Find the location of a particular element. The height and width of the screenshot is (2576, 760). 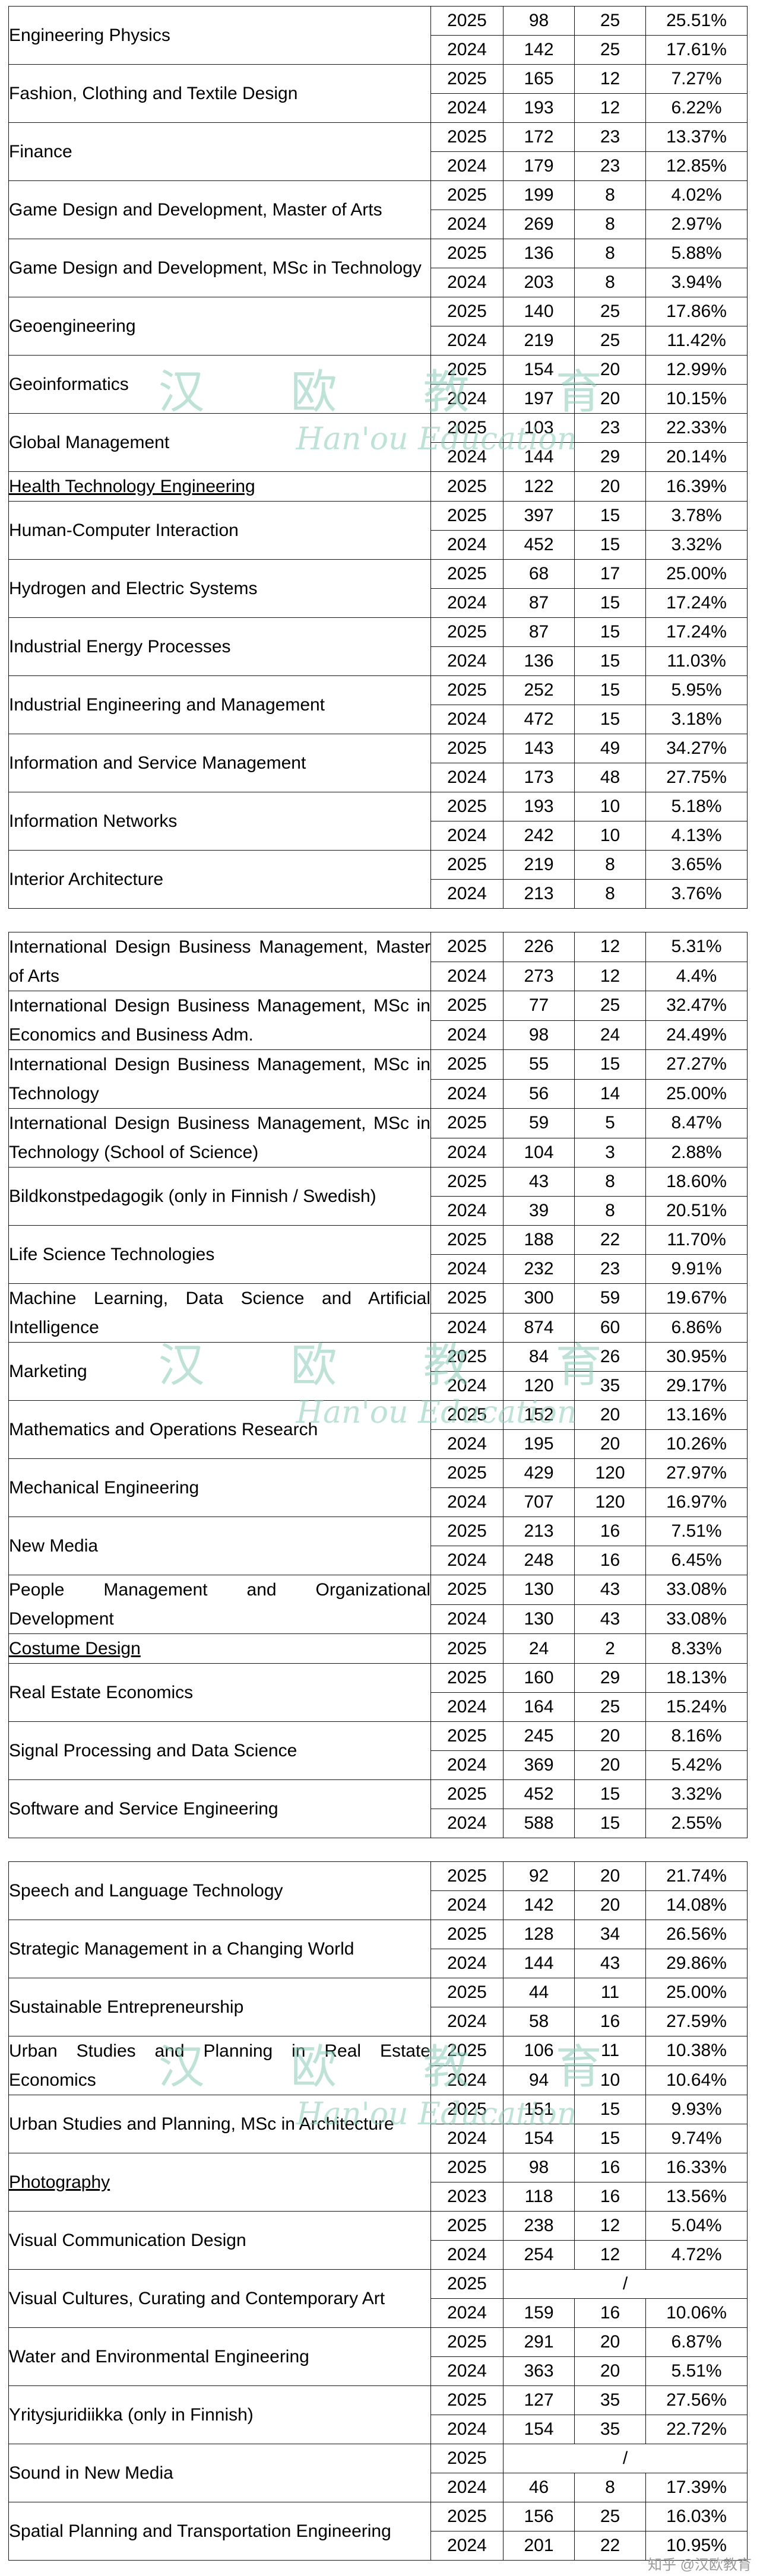

table-row: Finance 2025 172 23 13.37% is located at coordinates (378, 151).